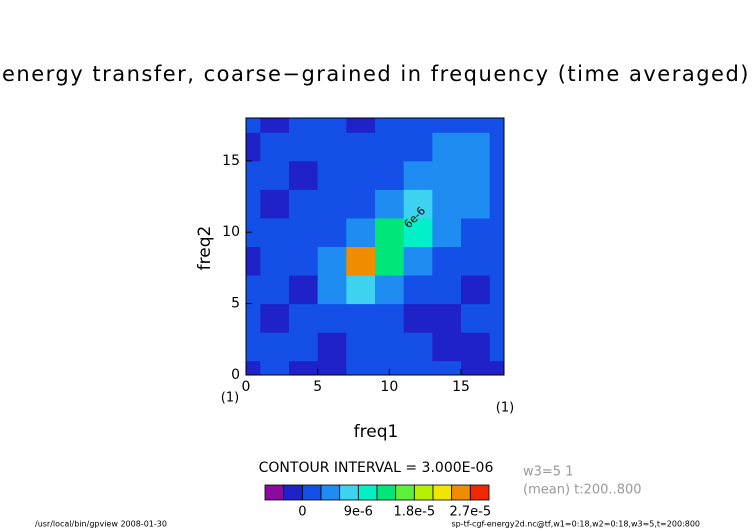 This screenshot has width=752, height=532. Describe the element at coordinates (302, 512) in the screenshot. I see `colorbar-label: 0` at that location.